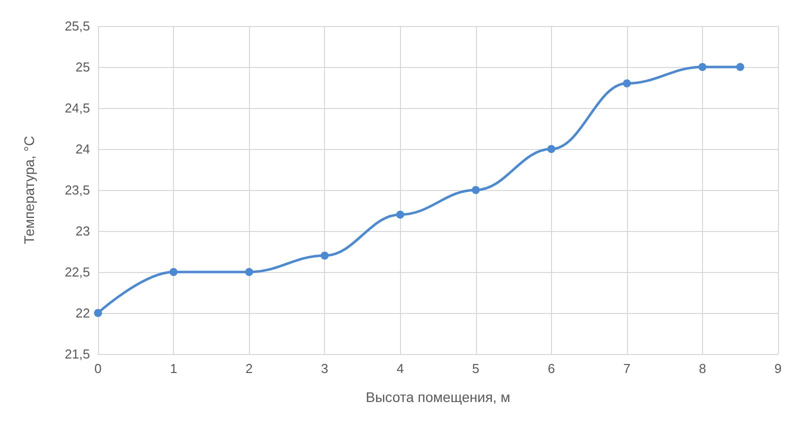 The width and height of the screenshot is (800, 428). Describe the element at coordinates (83, 67) in the screenshot. I see `y-tick-label: 25` at that location.